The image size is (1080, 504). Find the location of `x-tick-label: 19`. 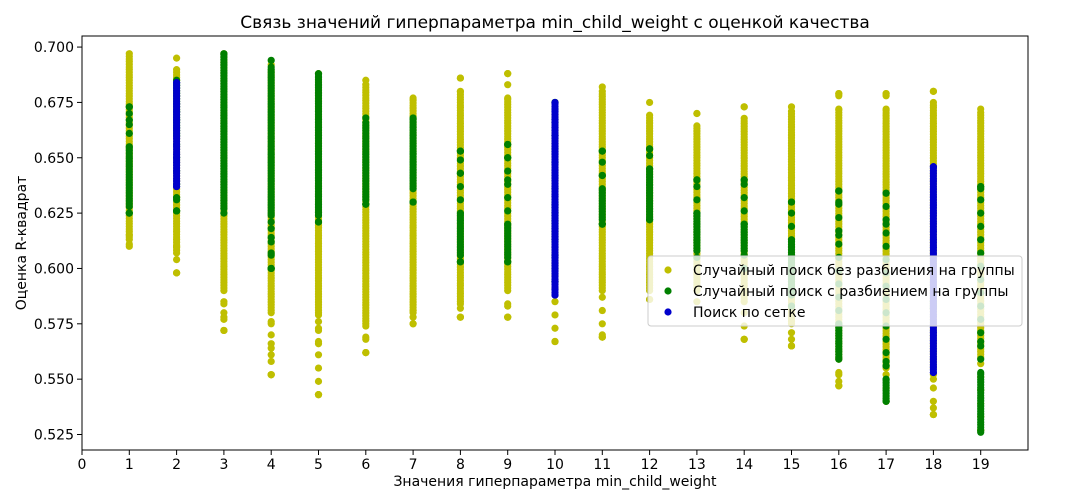

x-tick-label: 19 is located at coordinates (981, 465).